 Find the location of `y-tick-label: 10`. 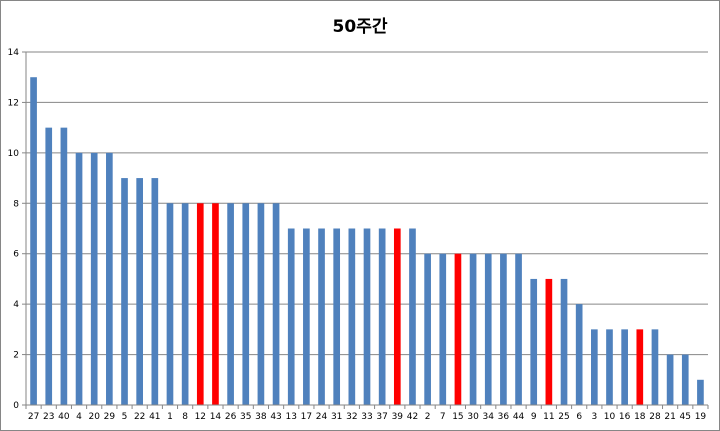

y-tick-label: 10 is located at coordinates (14, 154).